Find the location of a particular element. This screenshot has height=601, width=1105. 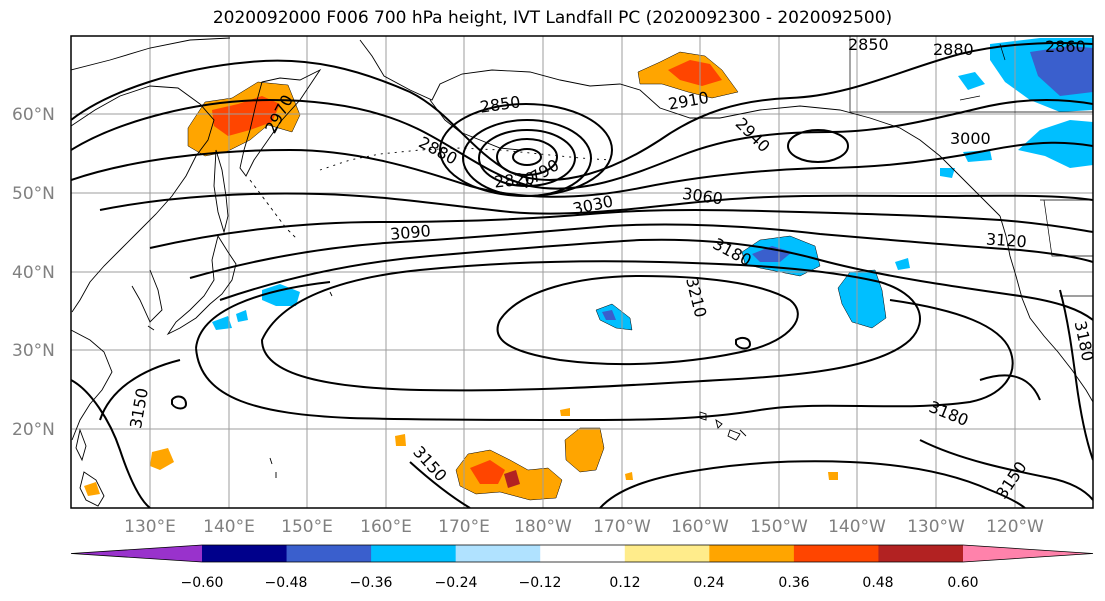

lon-label: 160°E is located at coordinates (386, 527).